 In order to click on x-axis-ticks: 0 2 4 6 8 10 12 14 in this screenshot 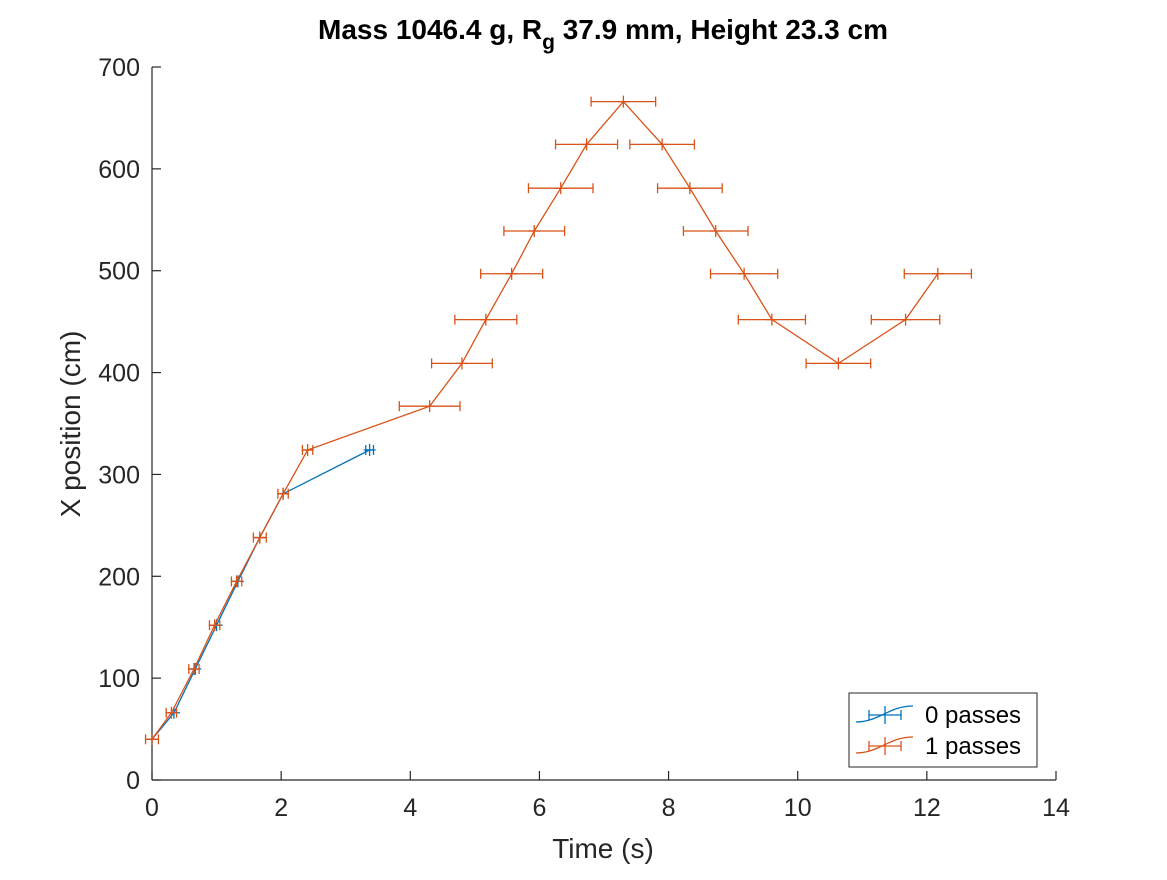, I will do `click(607, 796)`.